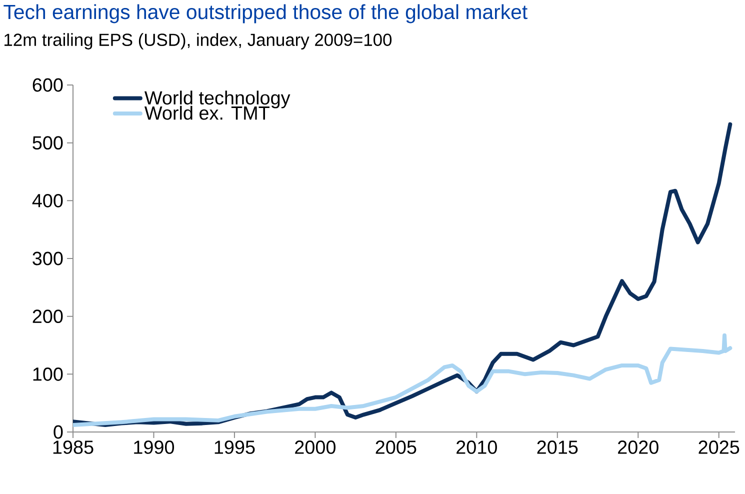 The height and width of the screenshot is (494, 745). I want to click on x-tick-label: 2020, so click(638, 447).